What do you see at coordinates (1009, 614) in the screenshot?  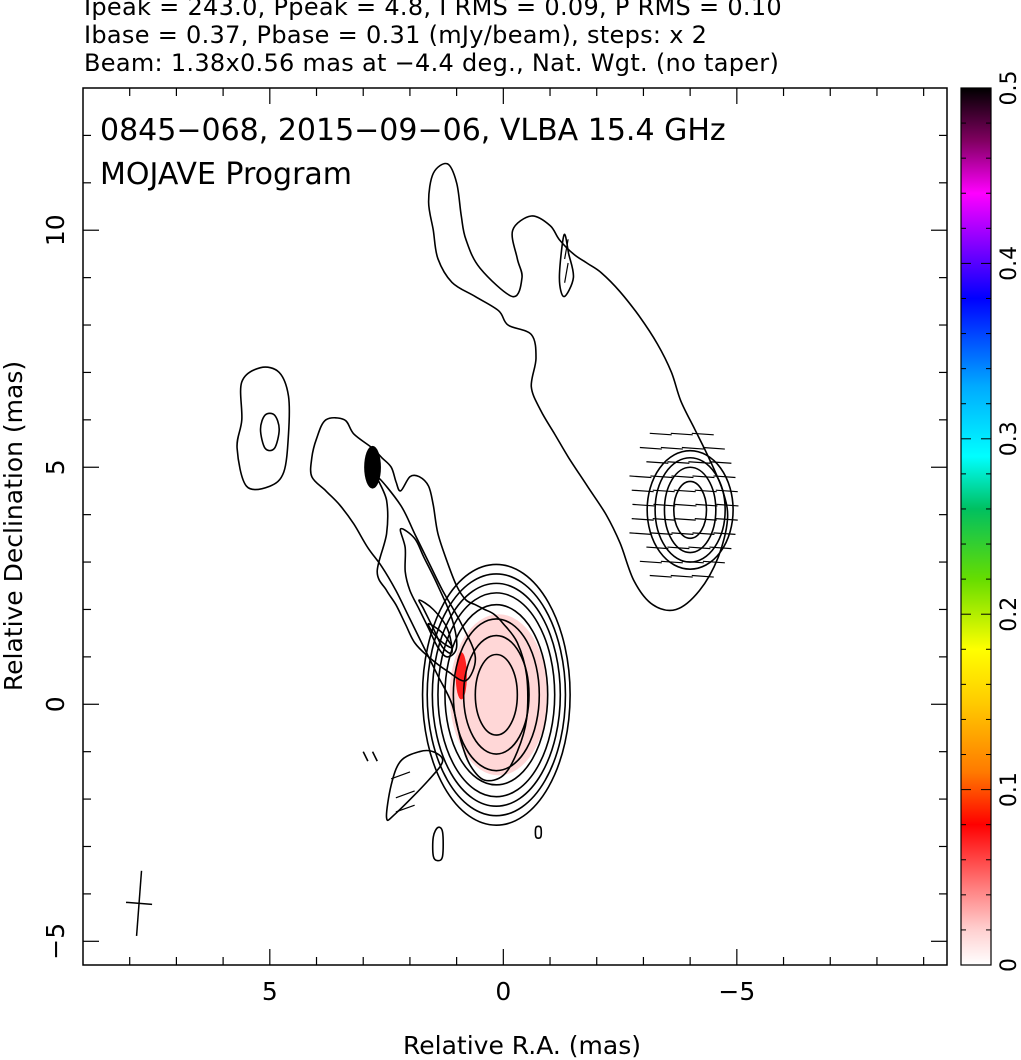 I see `colorbar-tick-label: 0.2` at bounding box center [1009, 614].